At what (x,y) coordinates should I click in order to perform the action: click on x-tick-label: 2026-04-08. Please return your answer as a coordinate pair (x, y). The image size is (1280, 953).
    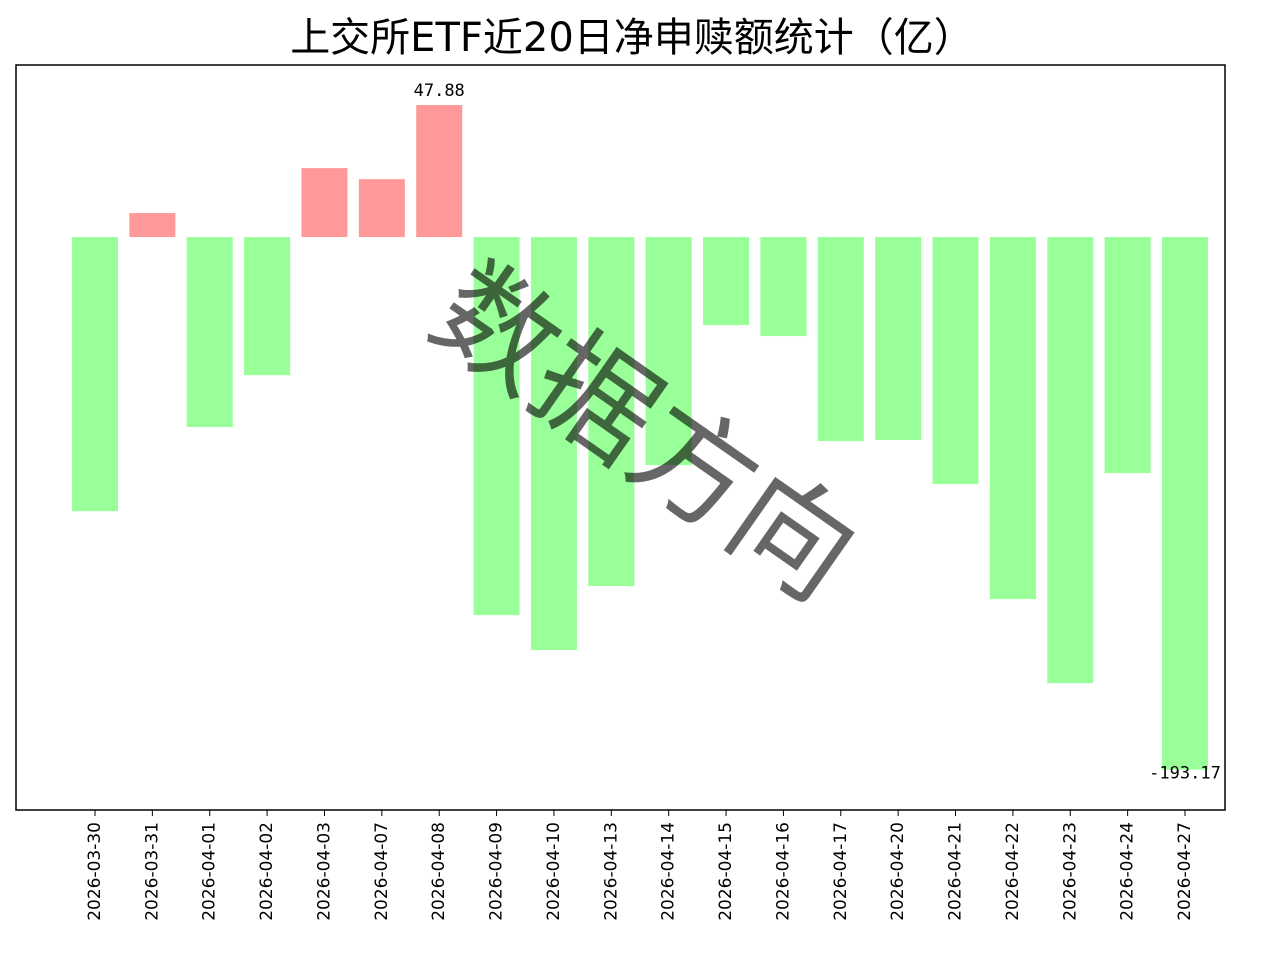
    Looking at the image, I should click on (439, 871).